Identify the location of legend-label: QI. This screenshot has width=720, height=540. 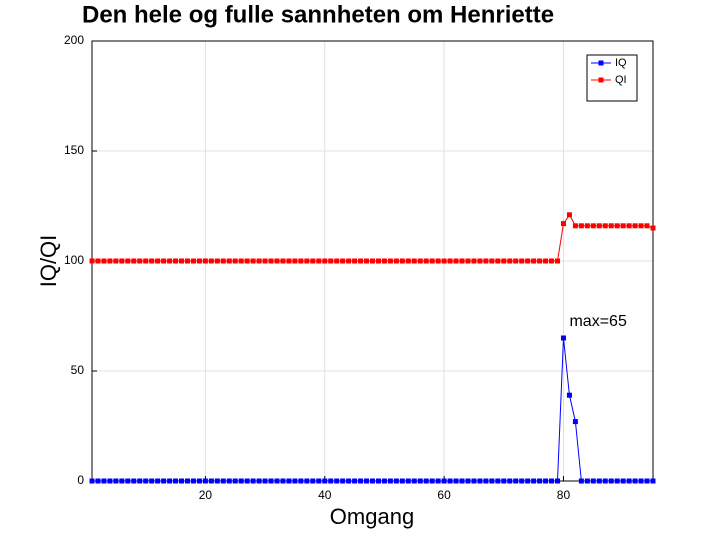
(621, 80).